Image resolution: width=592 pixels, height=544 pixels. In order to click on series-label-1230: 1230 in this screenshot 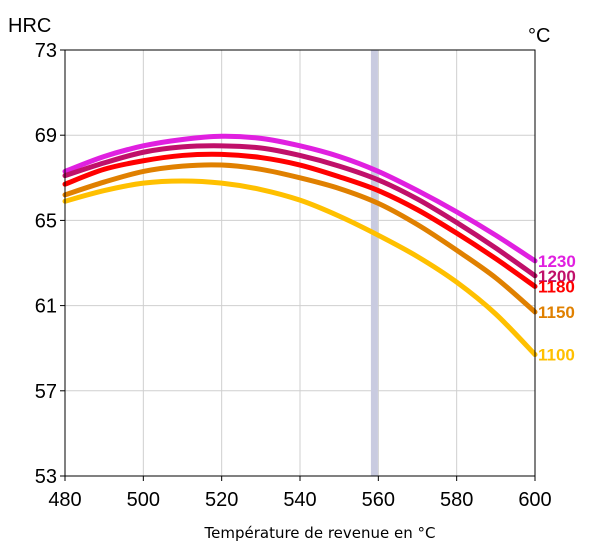, I will do `click(557, 261)`.